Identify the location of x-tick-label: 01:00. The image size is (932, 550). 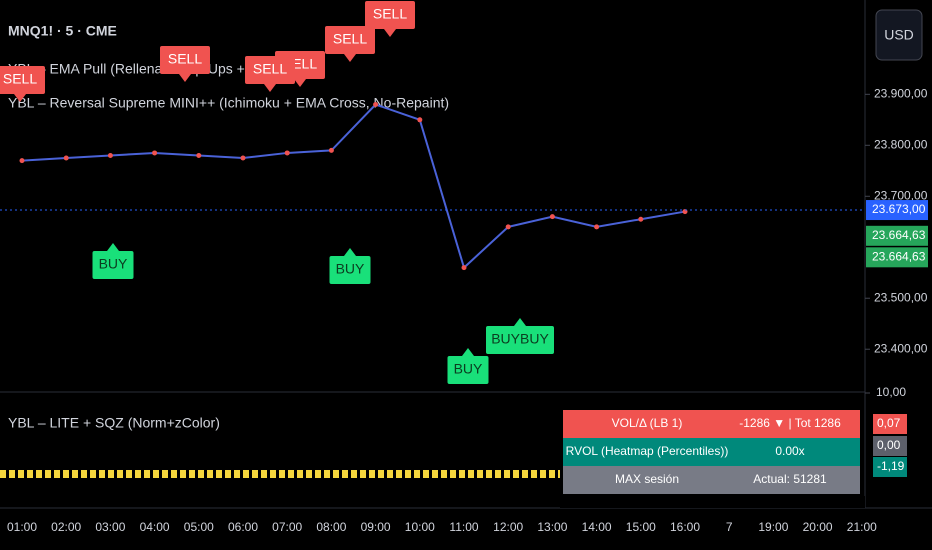
(22, 527).